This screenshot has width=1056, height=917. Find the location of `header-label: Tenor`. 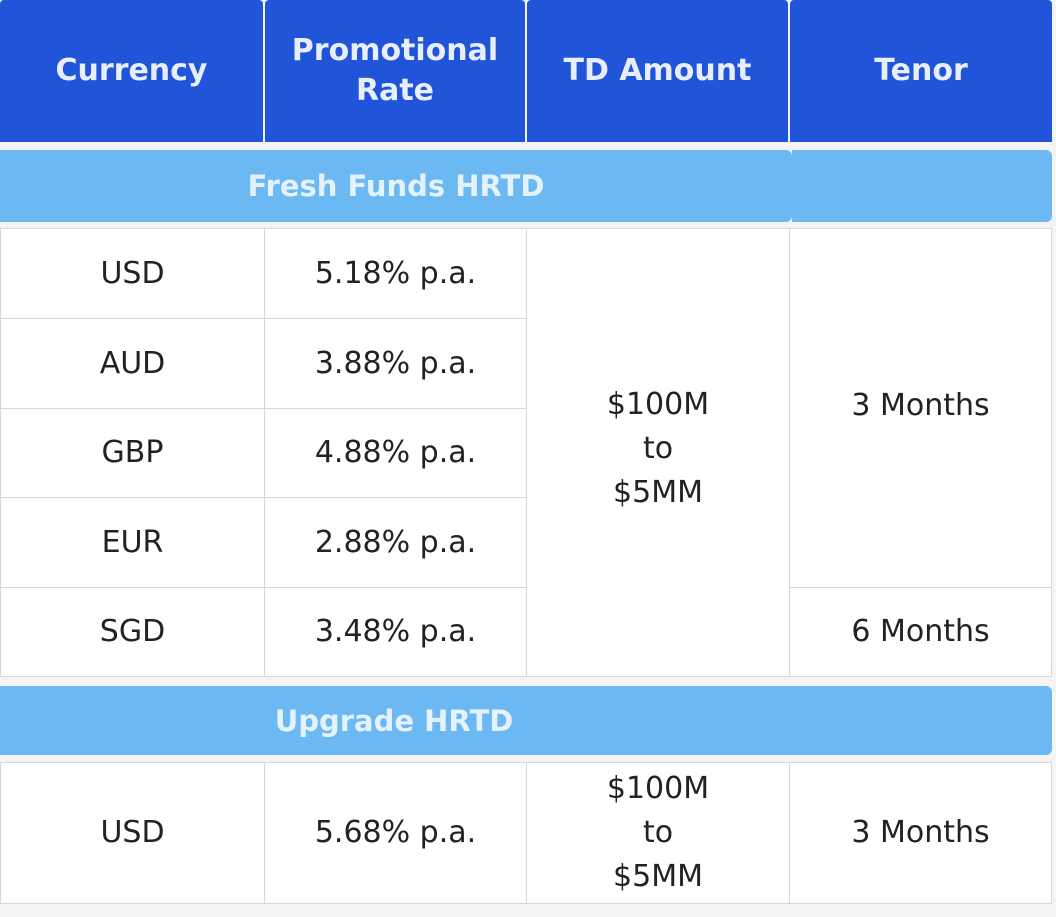

header-label: Tenor is located at coordinates (921, 70).